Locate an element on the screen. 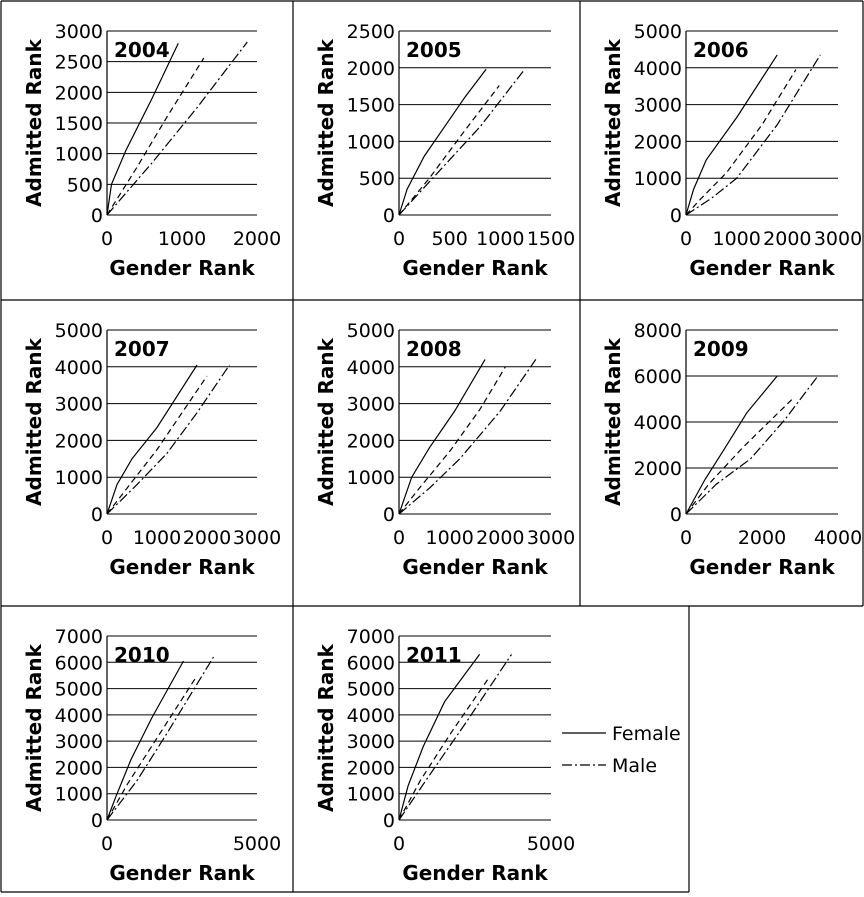  legend: Female Male is located at coordinates (621, 750).